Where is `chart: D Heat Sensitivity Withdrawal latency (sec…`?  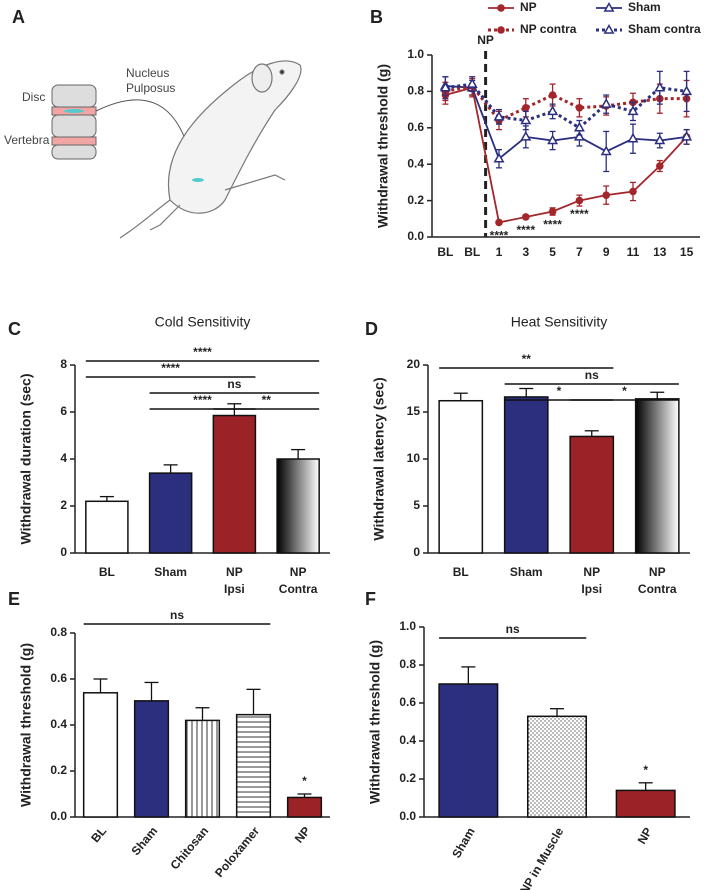
chart: D Heat Sensitivity Withdrawal latency (sec… is located at coordinates (527, 455).